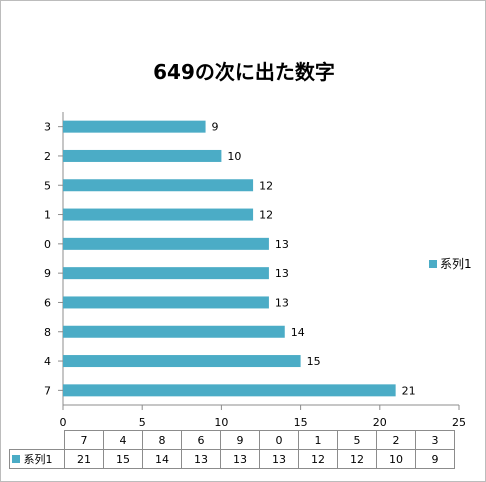 The image size is (486, 482). Describe the element at coordinates (279, 440) in the screenshot. I see `table-category-cell: 0` at that location.